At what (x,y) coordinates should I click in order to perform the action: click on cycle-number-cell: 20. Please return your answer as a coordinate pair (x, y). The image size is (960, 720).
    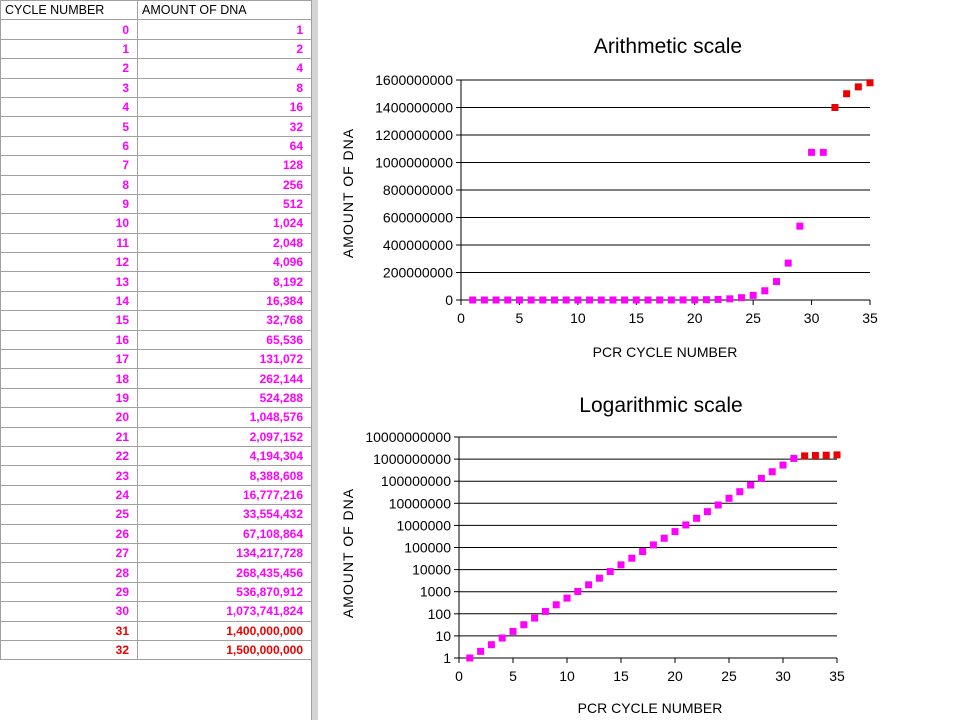
    Looking at the image, I should click on (69, 417).